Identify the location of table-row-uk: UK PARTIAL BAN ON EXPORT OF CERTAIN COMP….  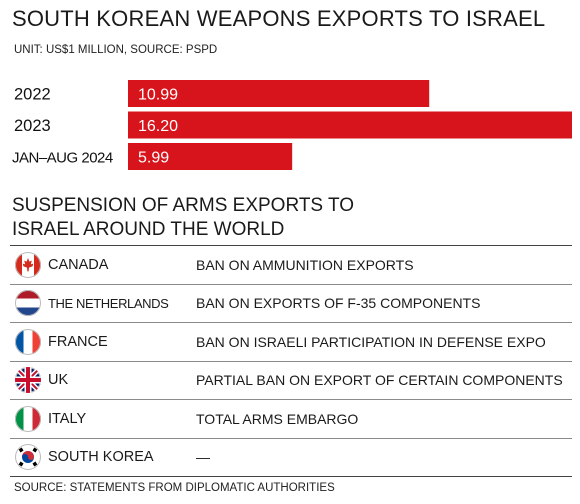
(291, 381).